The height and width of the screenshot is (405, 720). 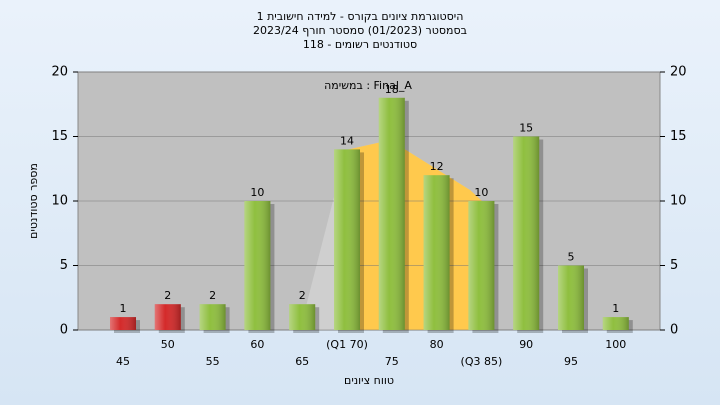 I want to click on y-tick-label: 20, so click(x=59, y=72).